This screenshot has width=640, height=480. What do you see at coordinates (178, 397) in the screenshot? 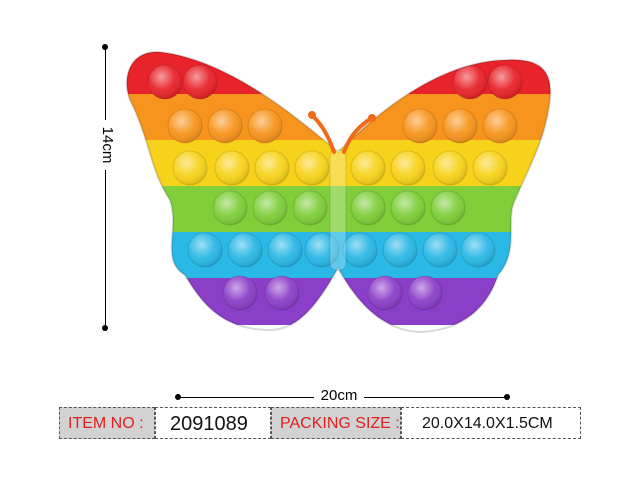
I see `width-dimension-left-dot` at bounding box center [178, 397].